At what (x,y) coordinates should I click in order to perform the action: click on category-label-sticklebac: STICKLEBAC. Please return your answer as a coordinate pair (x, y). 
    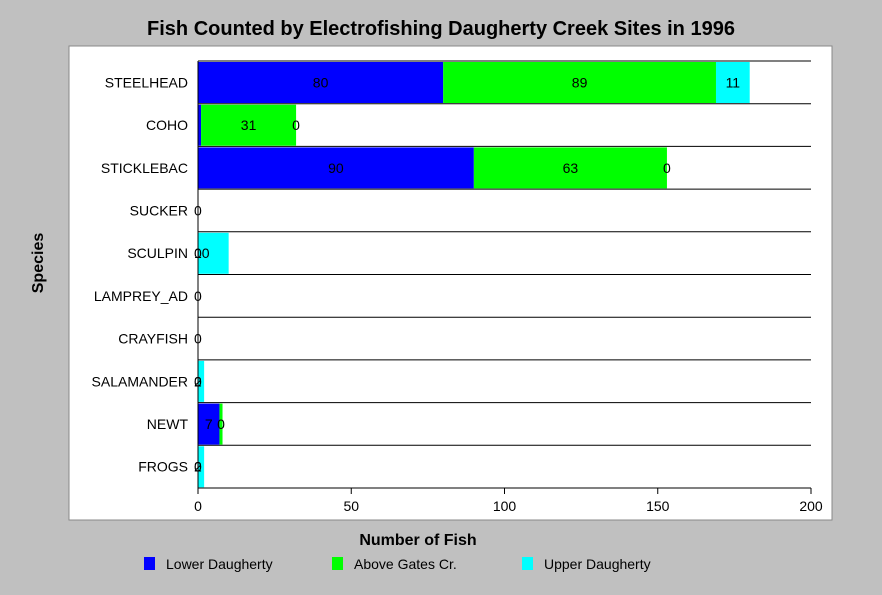
    Looking at the image, I should click on (144, 168).